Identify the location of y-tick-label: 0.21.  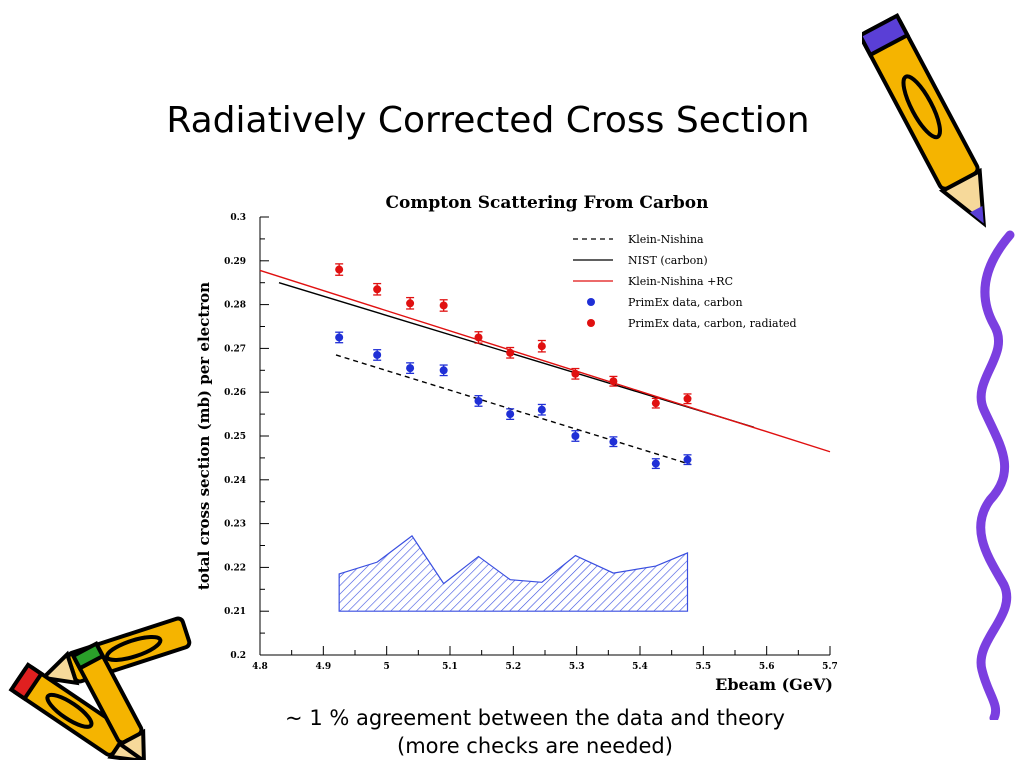
(235, 612).